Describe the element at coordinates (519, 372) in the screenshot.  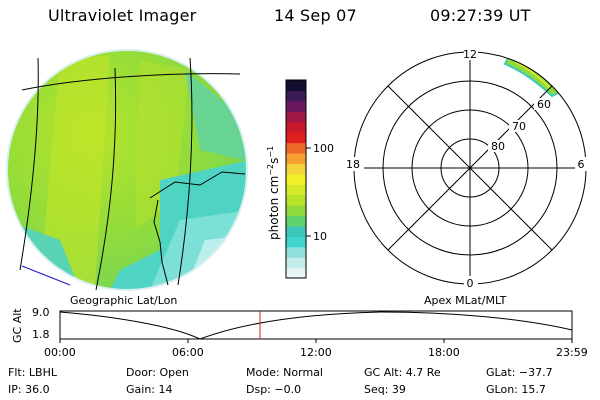
I see `status-glat: GLat: −37.7` at that location.